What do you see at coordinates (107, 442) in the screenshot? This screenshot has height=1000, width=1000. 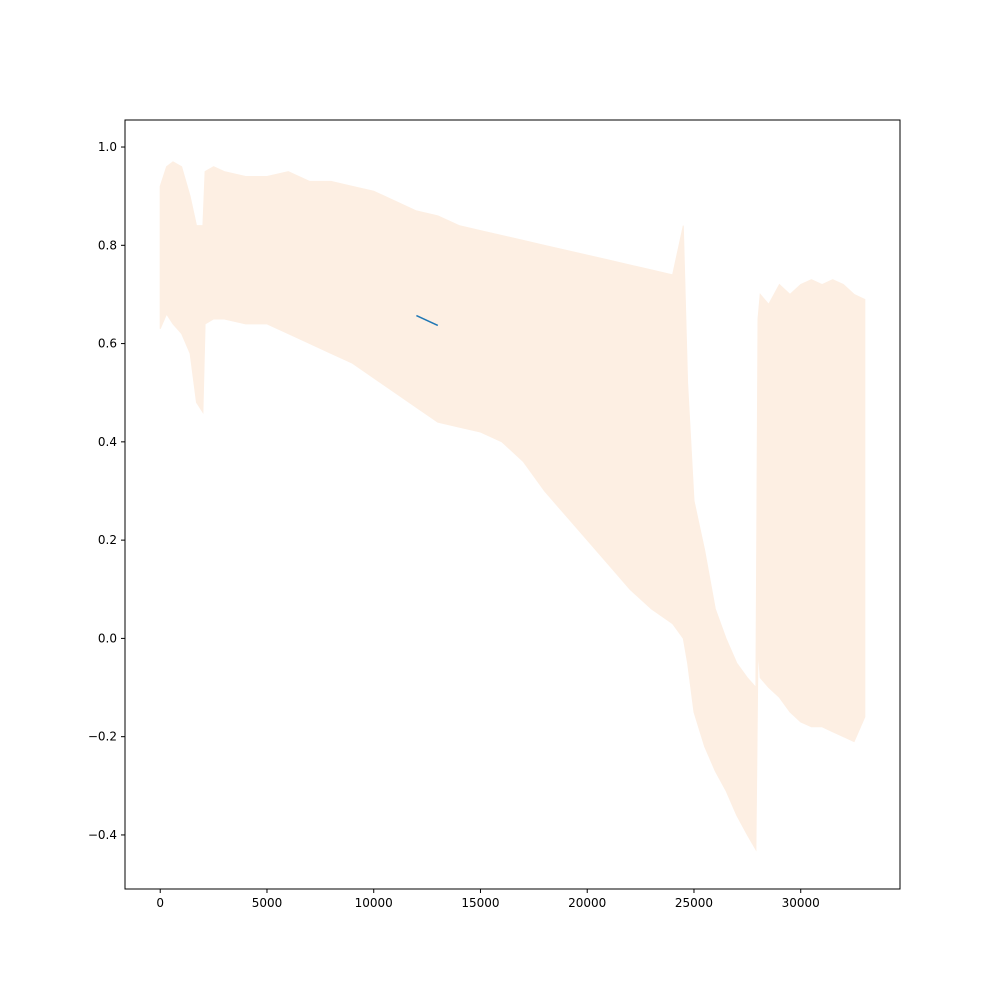 I see `y-tick-label: 0.4` at bounding box center [107, 442].